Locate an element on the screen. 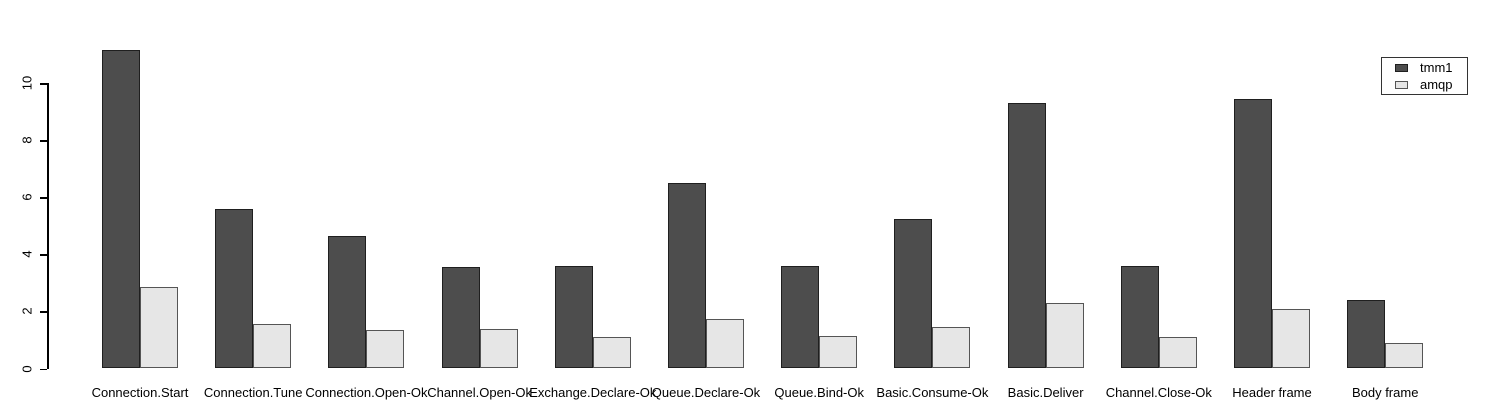 This screenshot has width=1500, height=415. x-tick-label: Connection.Open-Ok is located at coordinates (366, 392).